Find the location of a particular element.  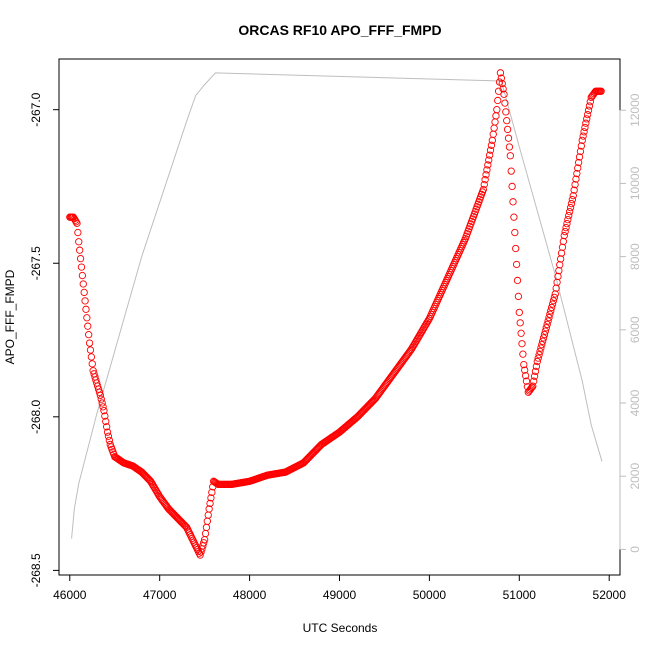

y2-tick-label: 0 is located at coordinates (635, 549).